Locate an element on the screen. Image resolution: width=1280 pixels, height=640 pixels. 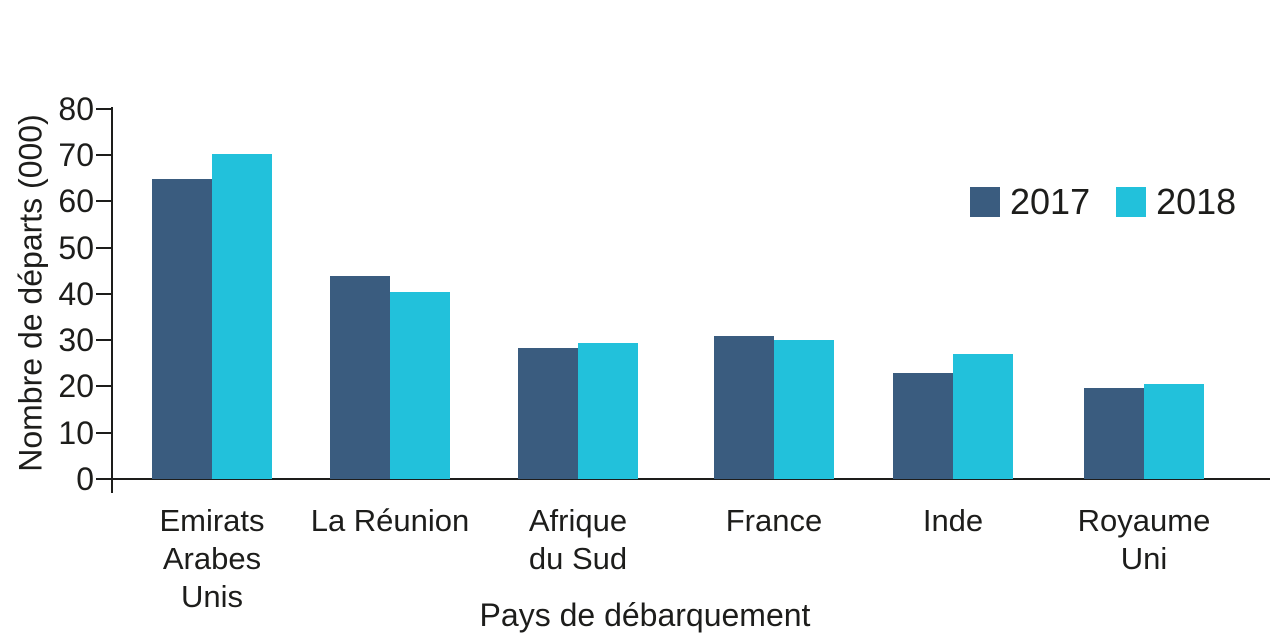
legend-swatch-2017 is located at coordinates (985, 202).